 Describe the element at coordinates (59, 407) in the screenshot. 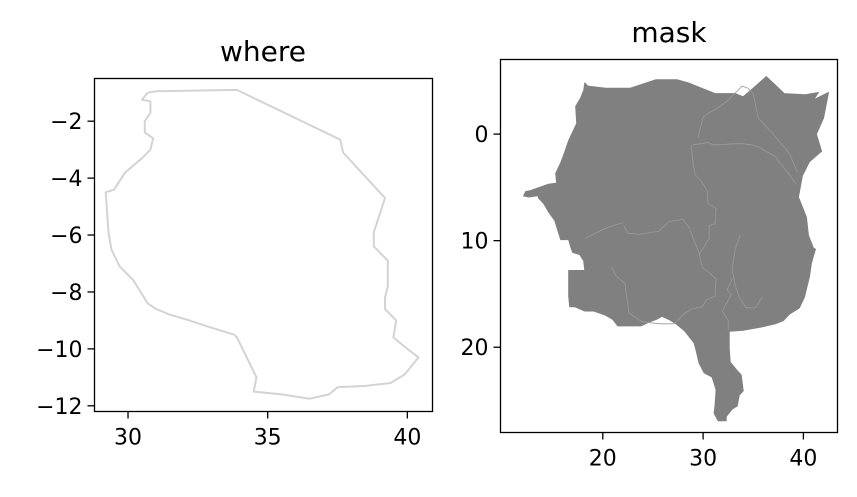

I see `y-tick-label: −12` at that location.